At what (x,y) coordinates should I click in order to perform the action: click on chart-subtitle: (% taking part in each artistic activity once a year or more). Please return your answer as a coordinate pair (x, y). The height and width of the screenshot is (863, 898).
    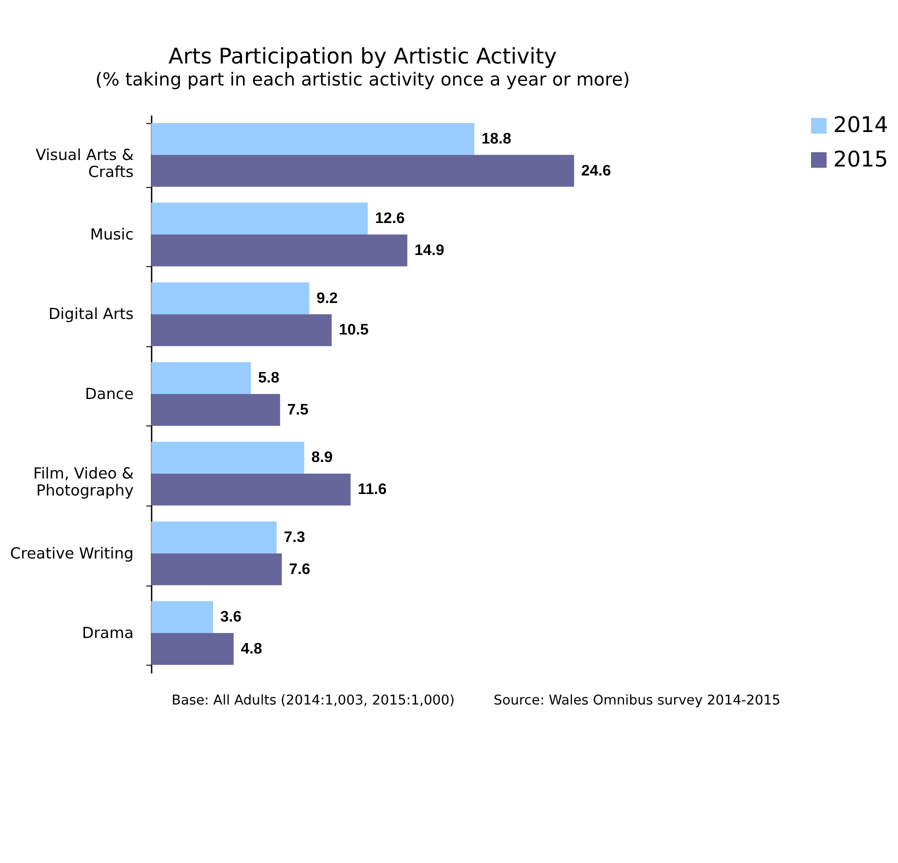
    Looking at the image, I should click on (362, 79).